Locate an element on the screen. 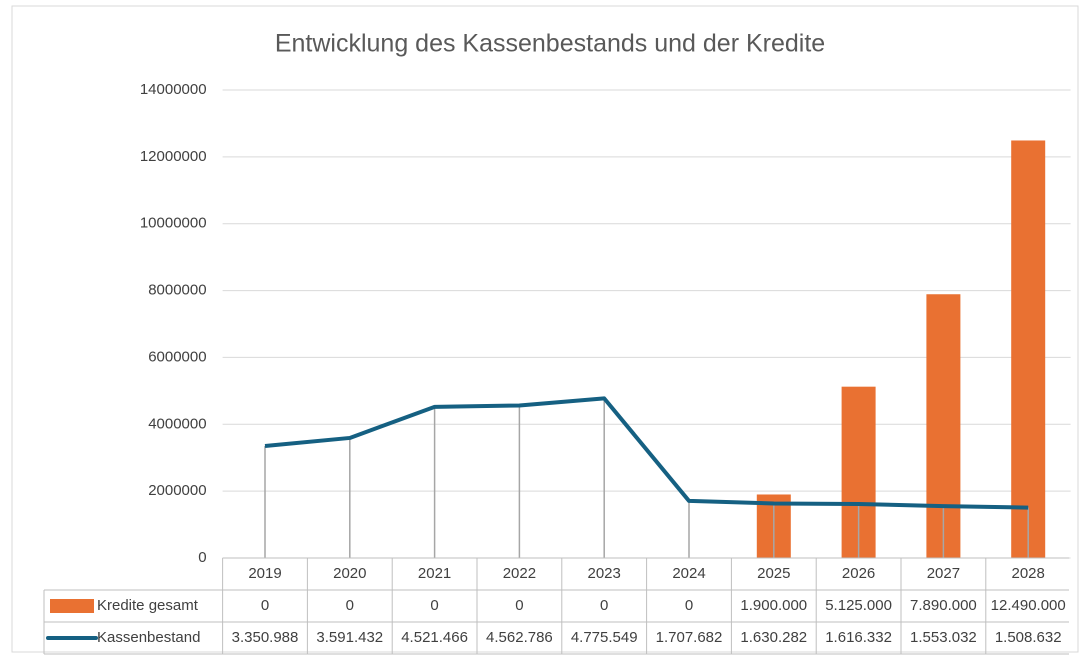 This screenshot has width=1083, height=657. y-tick-label: 12000000 is located at coordinates (173, 156).